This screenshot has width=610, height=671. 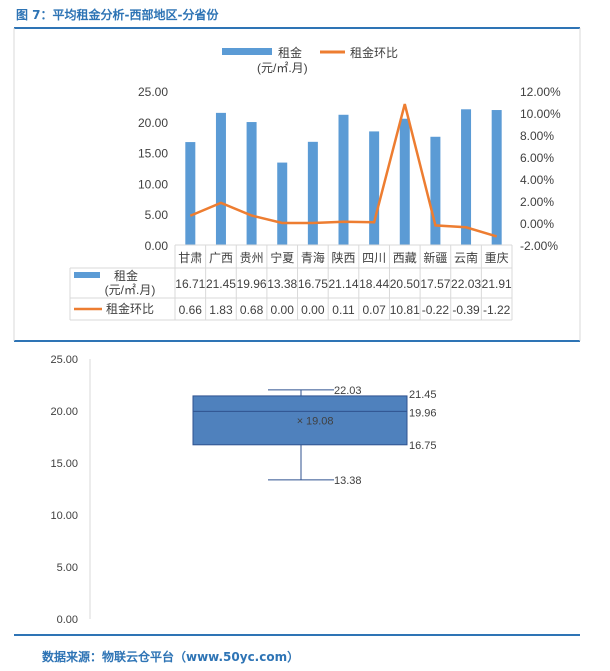 I want to click on bar-甘肃, so click(x=190, y=193).